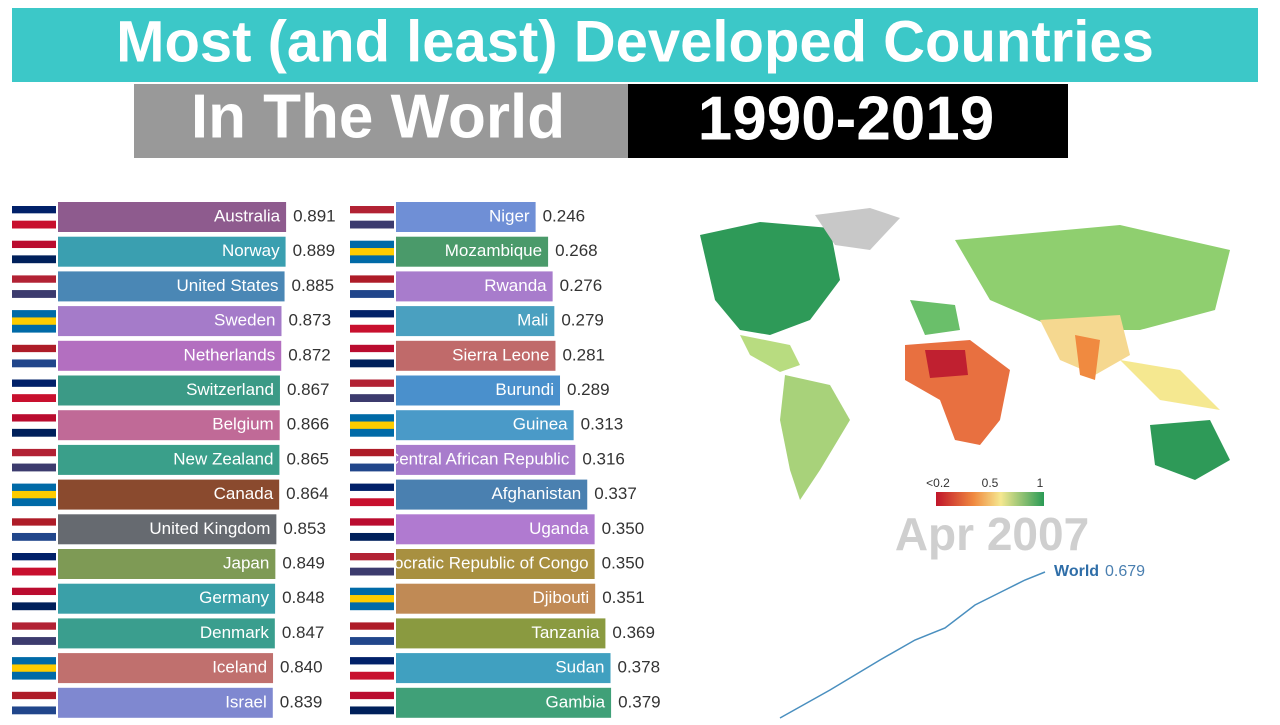  I want to click on title-band, so click(635, 45).